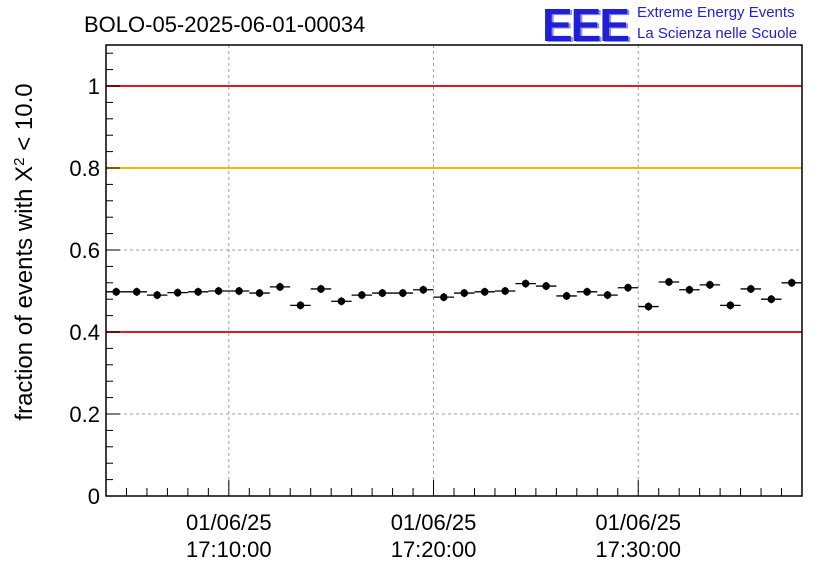  I want to click on y-axis-label-sup: 2, so click(19, 161).